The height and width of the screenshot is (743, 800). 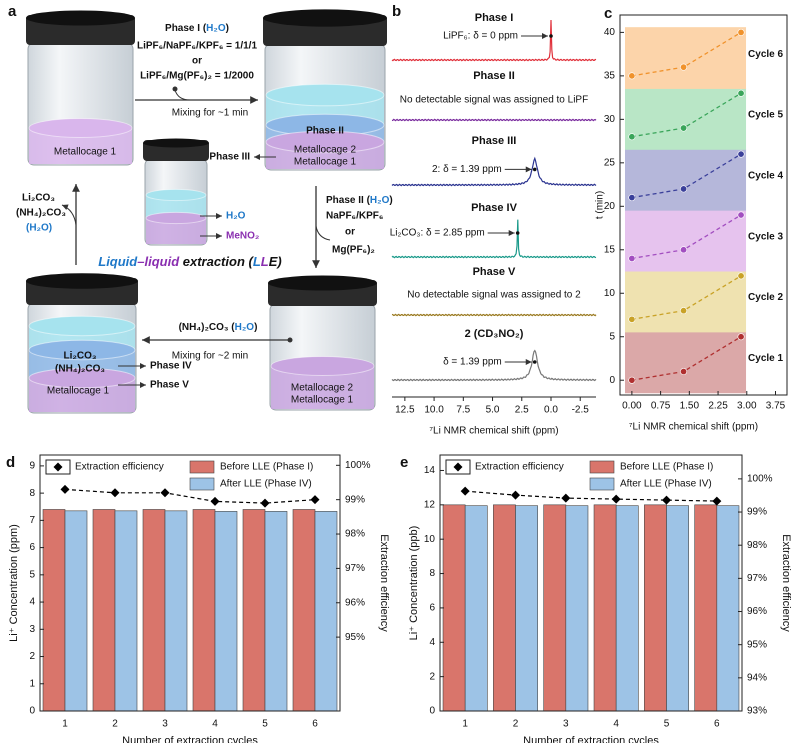 What do you see at coordinates (437, 233) in the screenshot?
I see `annotation: Li₂CO₃: δ = 2.85 ppm` at bounding box center [437, 233].